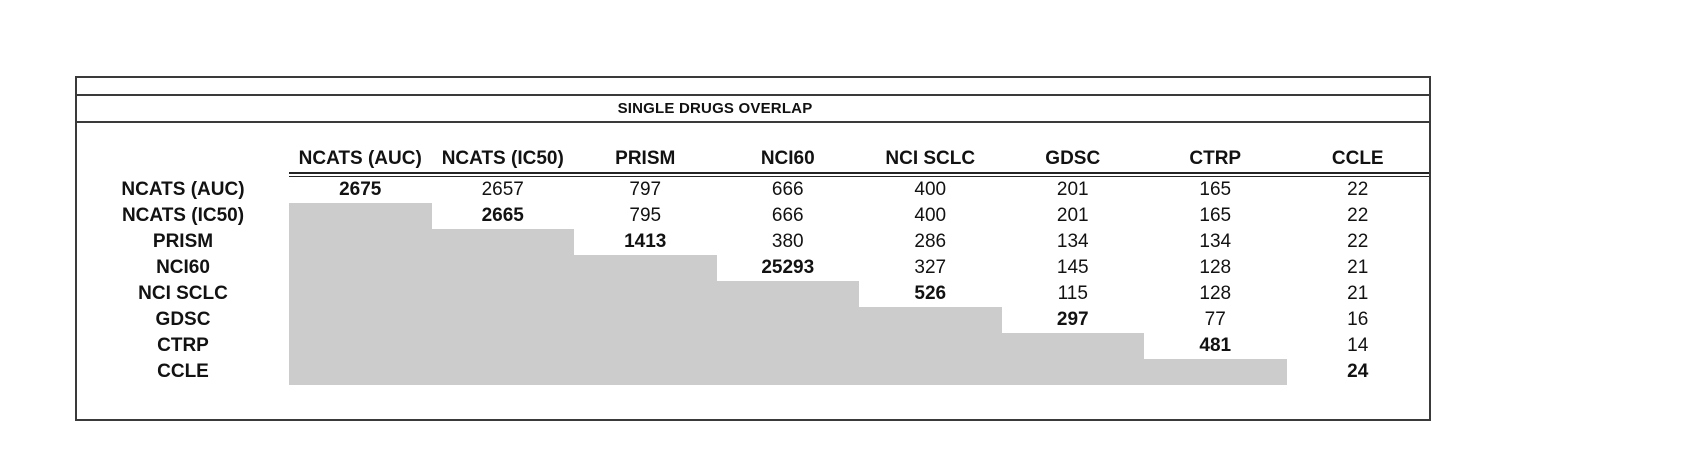 Image resolution: width=1688 pixels, height=464 pixels. Describe the element at coordinates (1072, 241) in the screenshot. I see `overlap-cell-prism-x-gdsc: 134` at that location.